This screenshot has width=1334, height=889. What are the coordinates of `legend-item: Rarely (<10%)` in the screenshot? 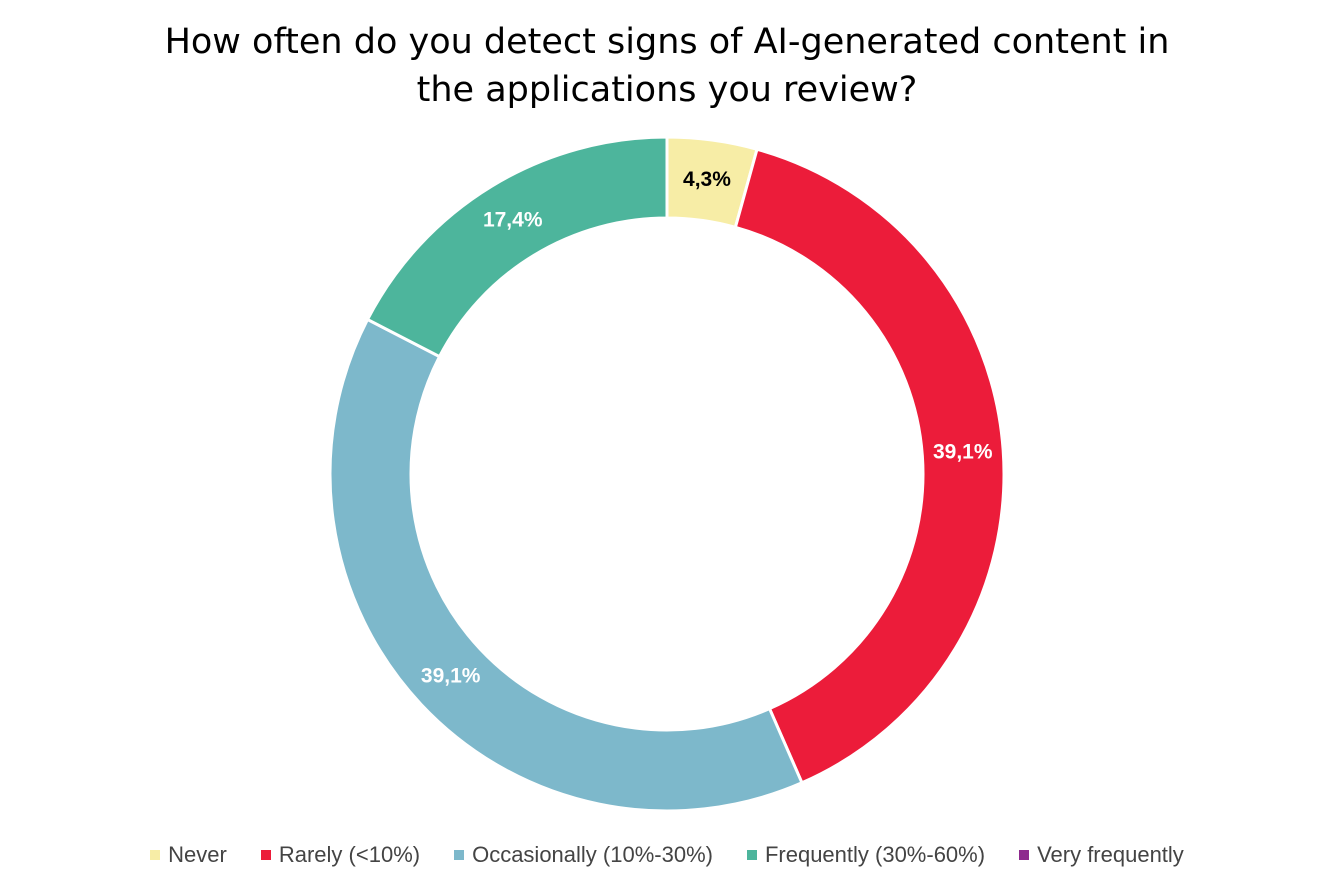 It's located at (340, 855).